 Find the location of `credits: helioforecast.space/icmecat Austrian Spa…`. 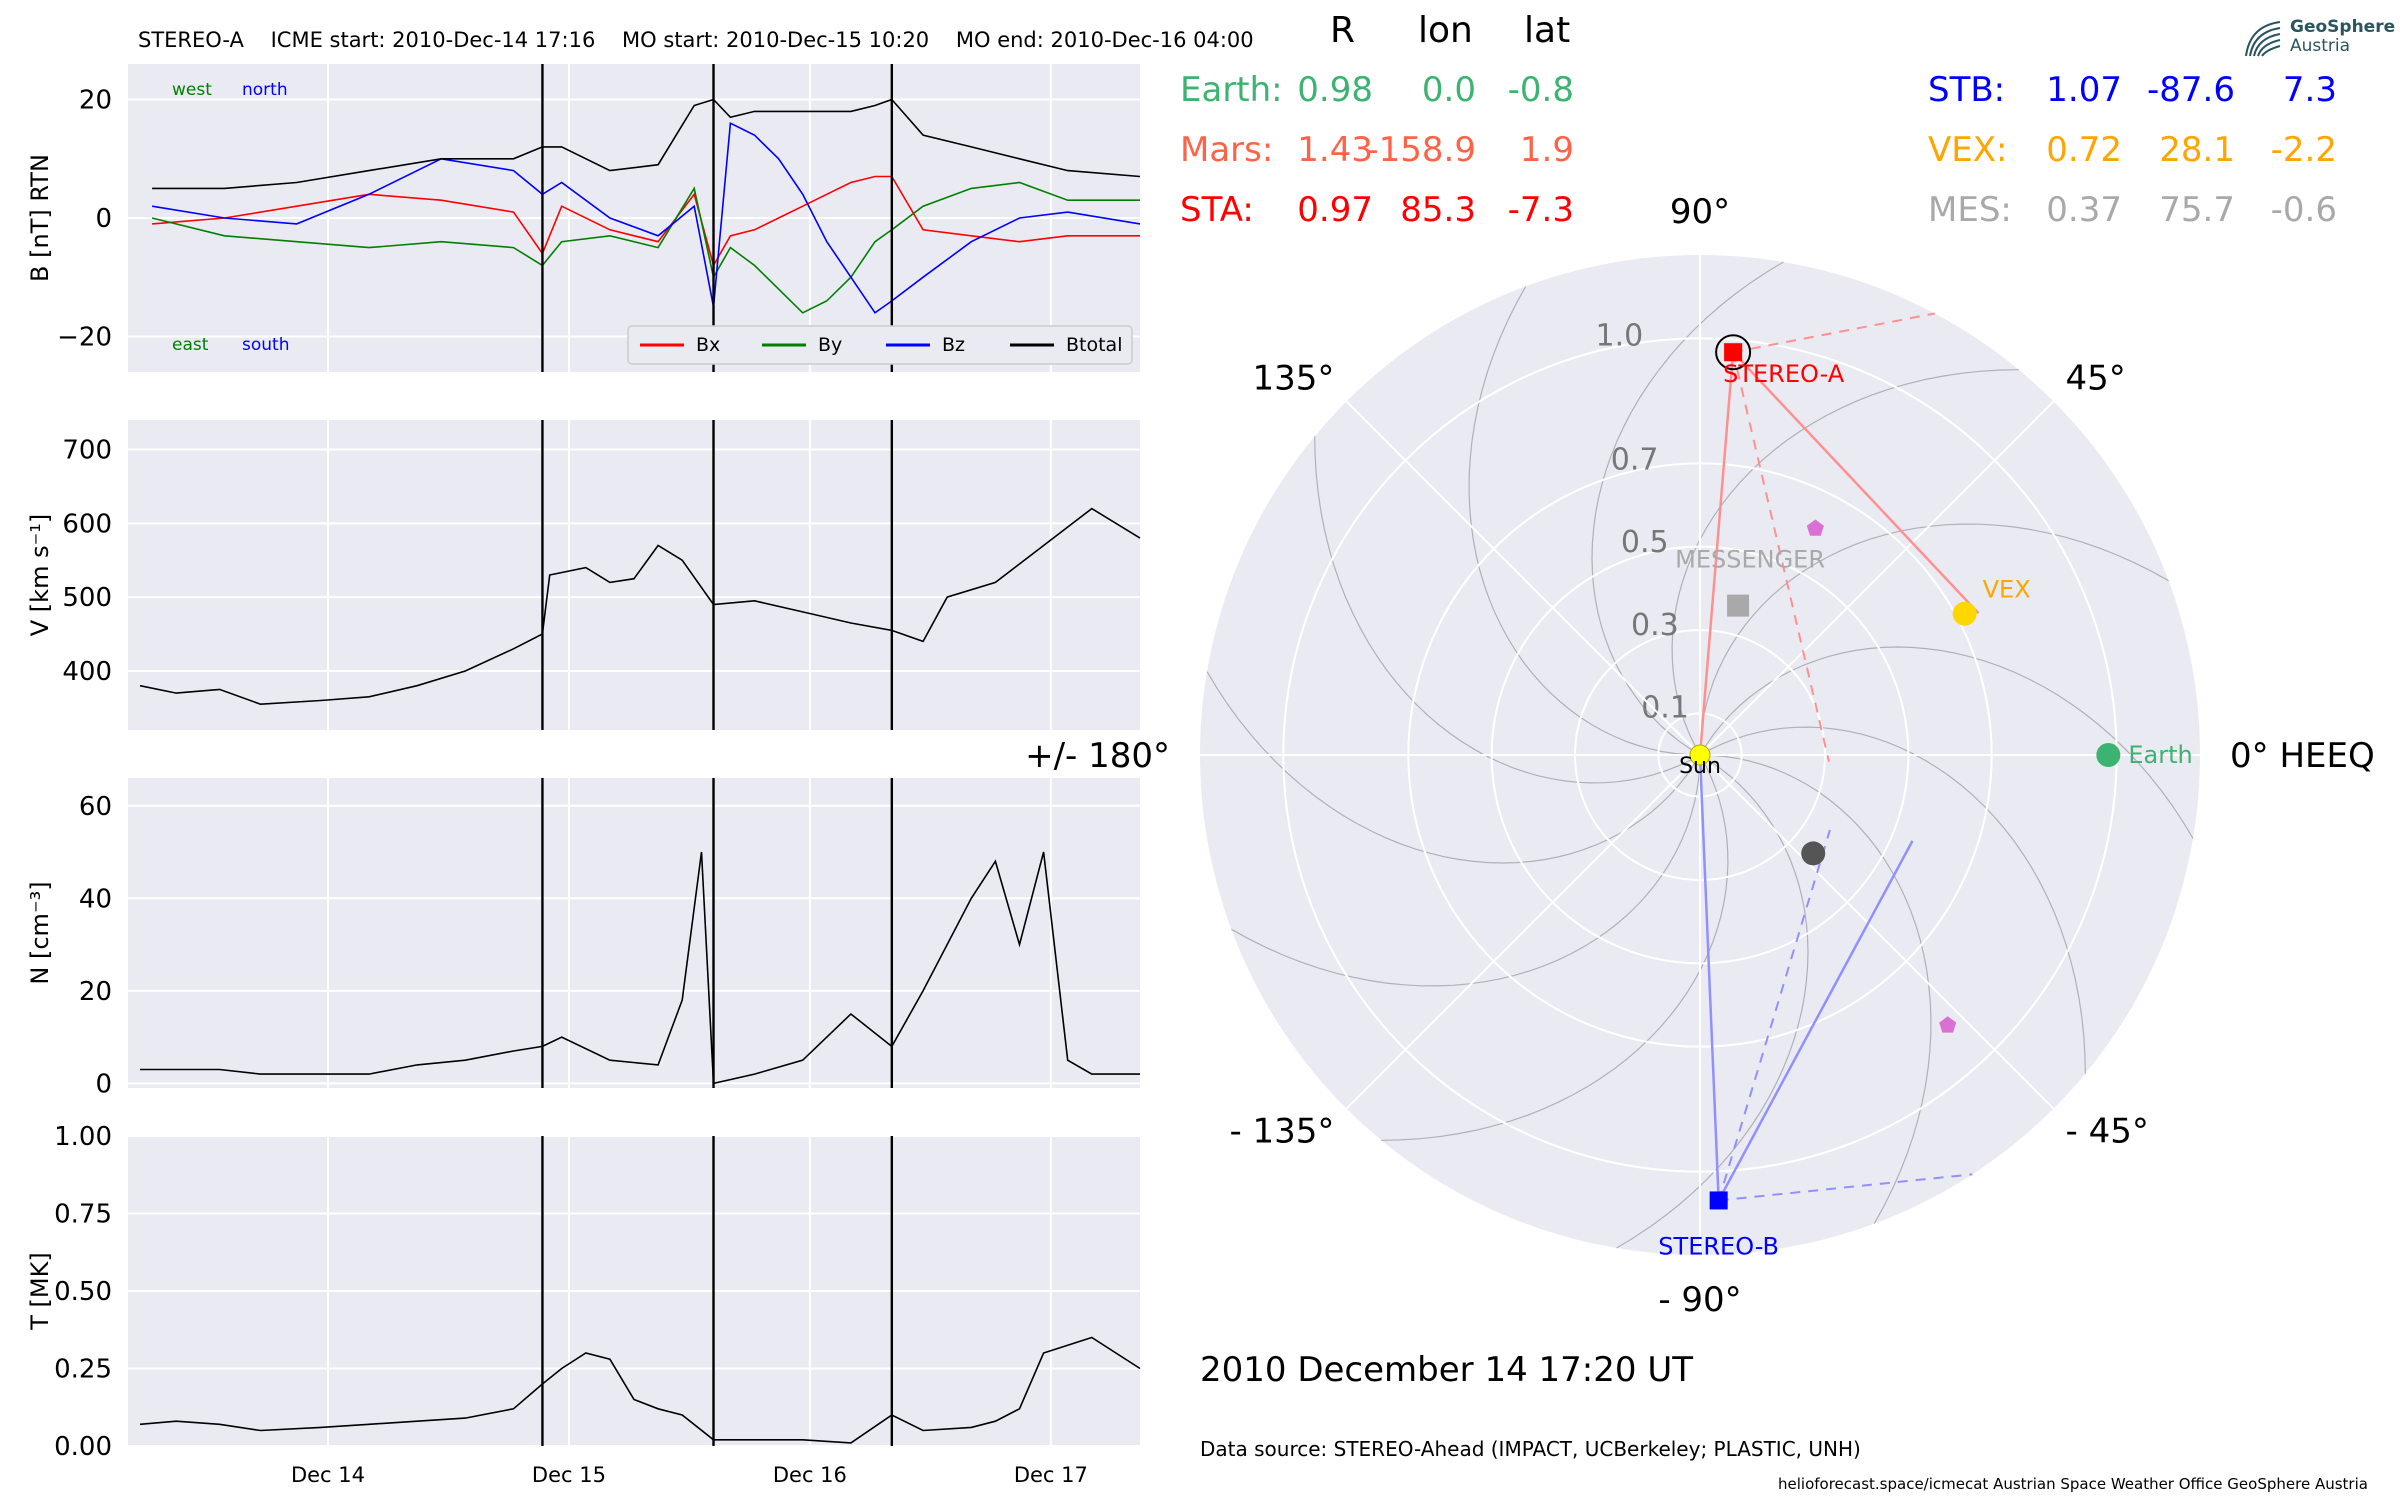

credits: helioforecast.space/icmecat Austrian Spa… is located at coordinates (2073, 1484).